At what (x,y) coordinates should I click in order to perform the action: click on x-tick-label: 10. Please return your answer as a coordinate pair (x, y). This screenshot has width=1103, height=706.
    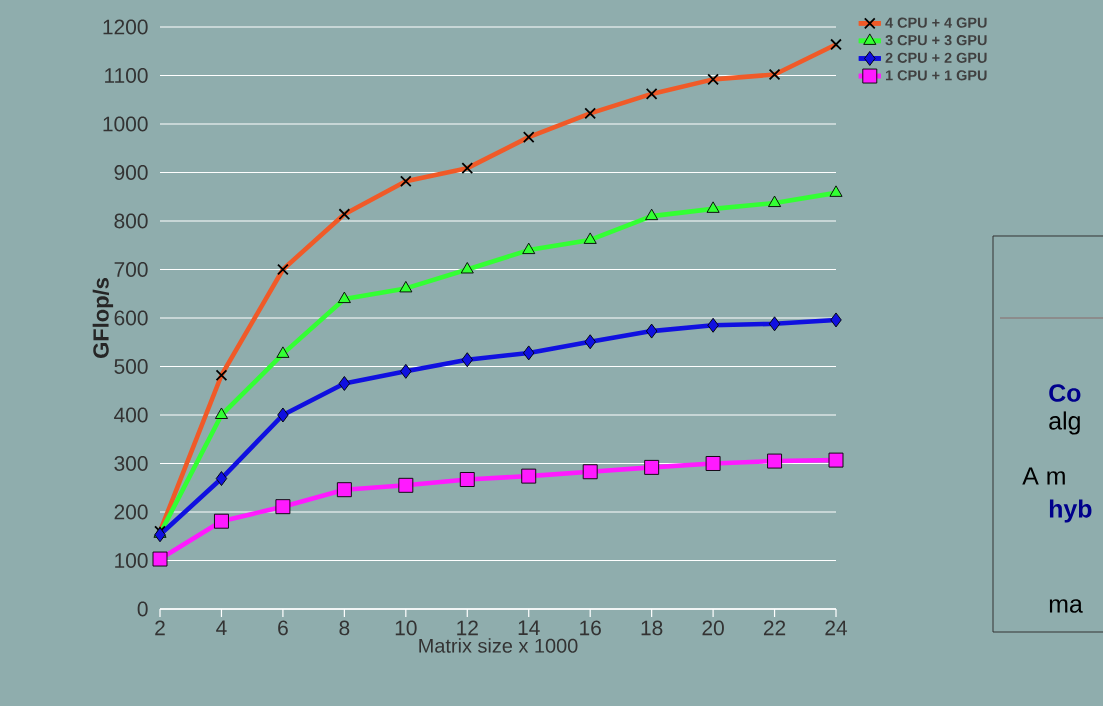
    Looking at the image, I should click on (406, 628).